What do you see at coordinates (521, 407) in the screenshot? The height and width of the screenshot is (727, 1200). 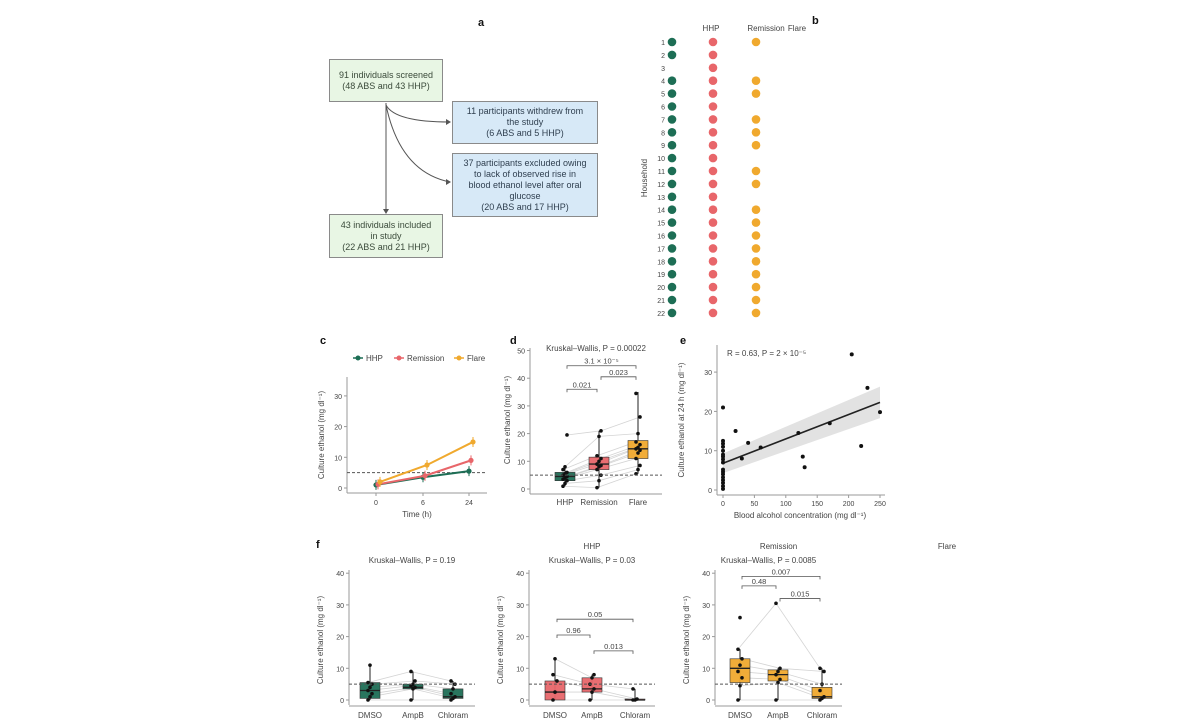 I see `d-y-tick-label: 30` at bounding box center [521, 407].